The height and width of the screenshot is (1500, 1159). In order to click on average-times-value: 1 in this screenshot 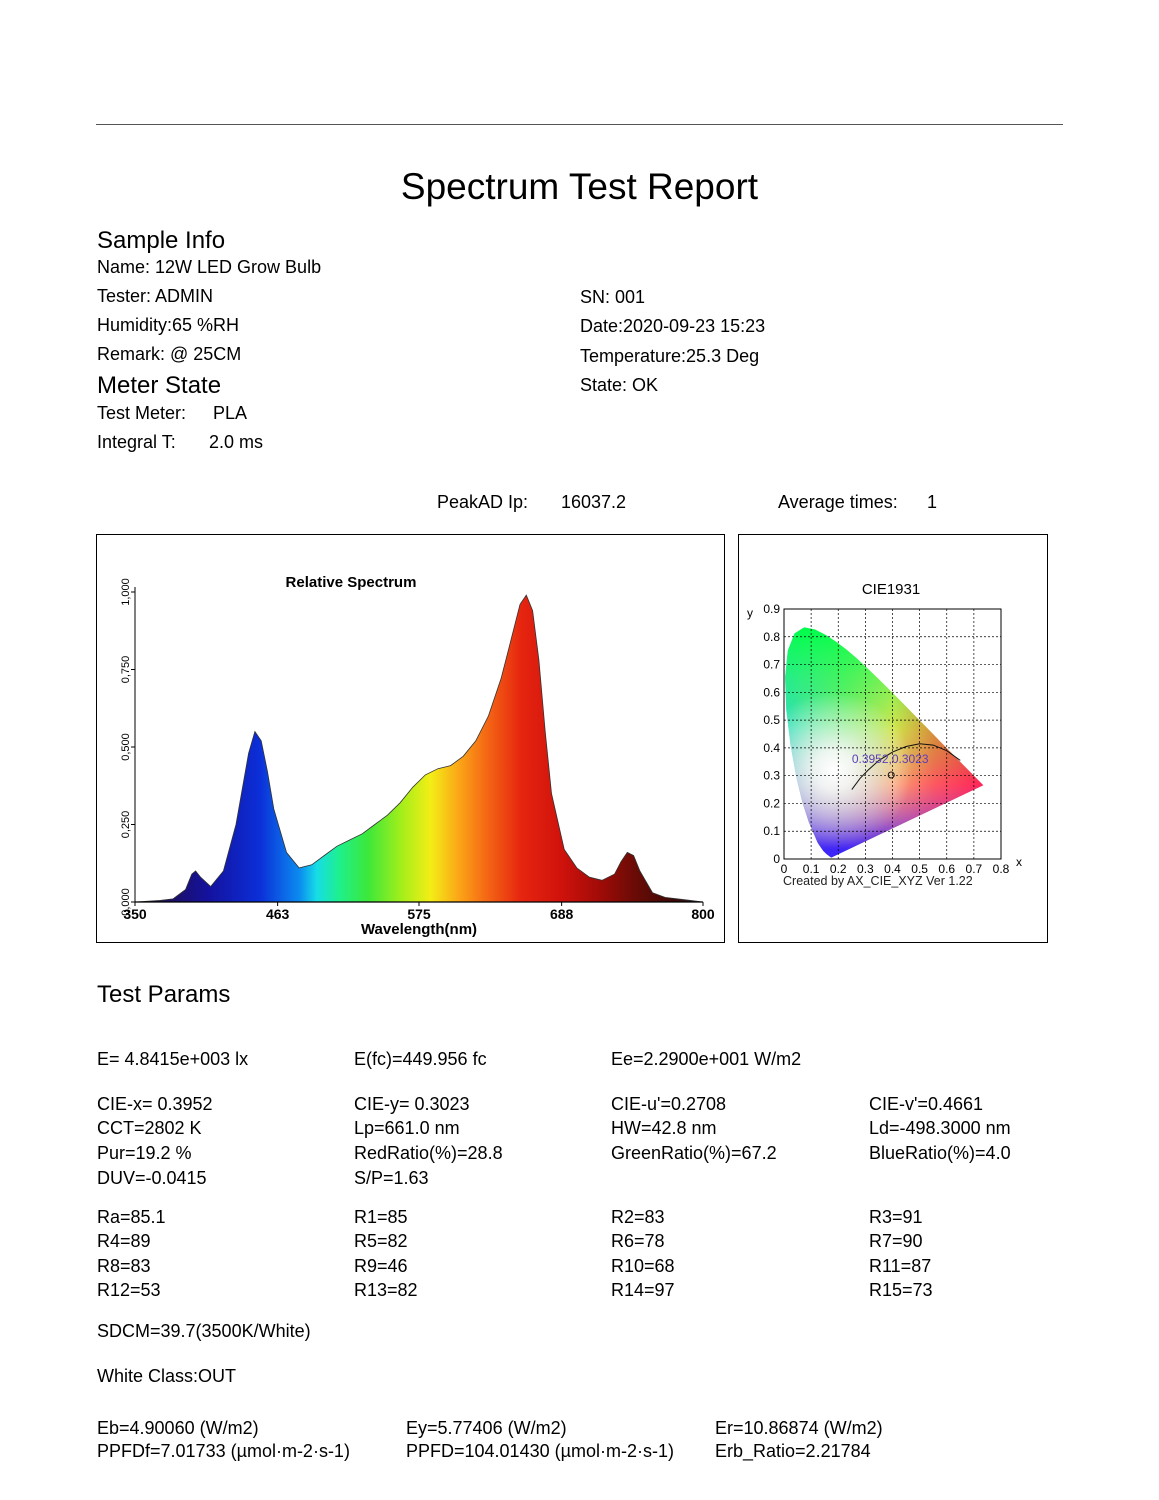, I will do `click(932, 502)`.